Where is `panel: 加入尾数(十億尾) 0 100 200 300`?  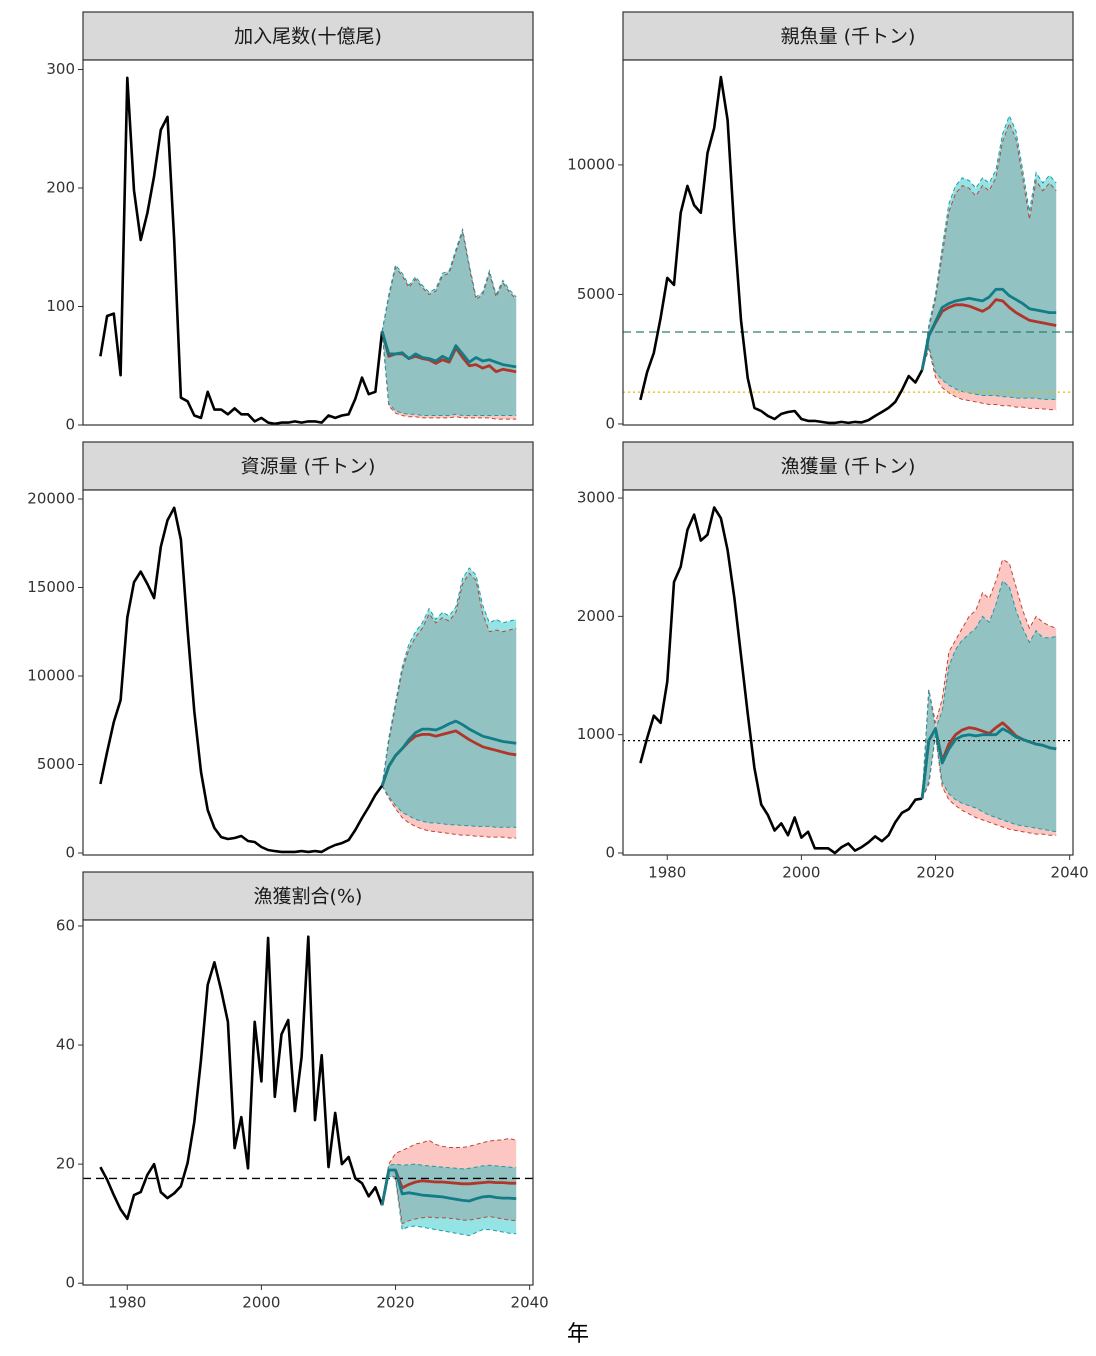
panel: 加入尾数(十億尾) 0 100 200 300 is located at coordinates (290, 222).